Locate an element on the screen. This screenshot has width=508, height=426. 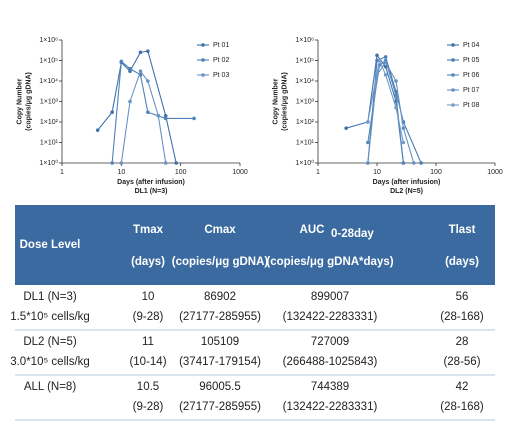
legend-label: Pt 01 is located at coordinates (221, 45).